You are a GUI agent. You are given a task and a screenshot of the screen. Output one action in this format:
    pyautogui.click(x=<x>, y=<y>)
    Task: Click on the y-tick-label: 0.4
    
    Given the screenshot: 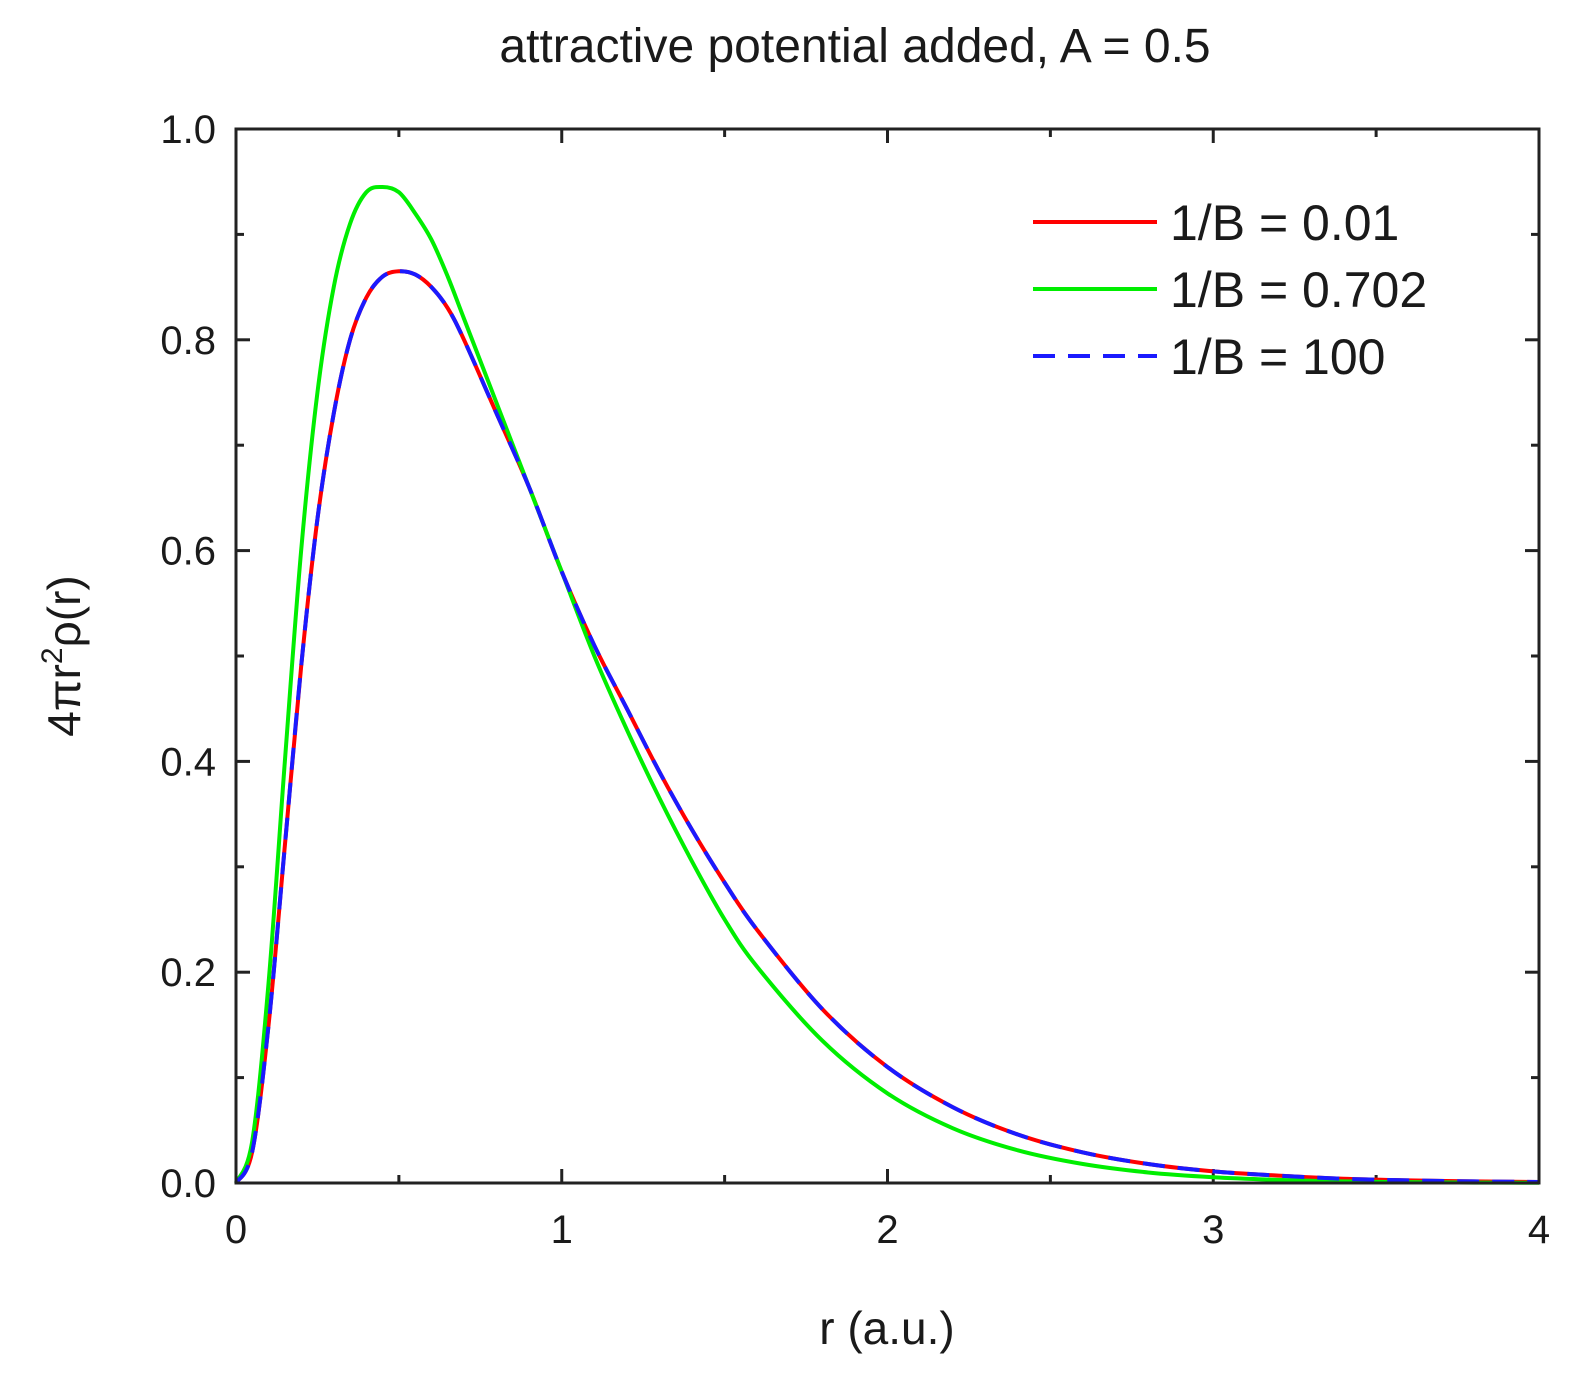 What is the action you would take?
    pyautogui.click(x=188, y=762)
    